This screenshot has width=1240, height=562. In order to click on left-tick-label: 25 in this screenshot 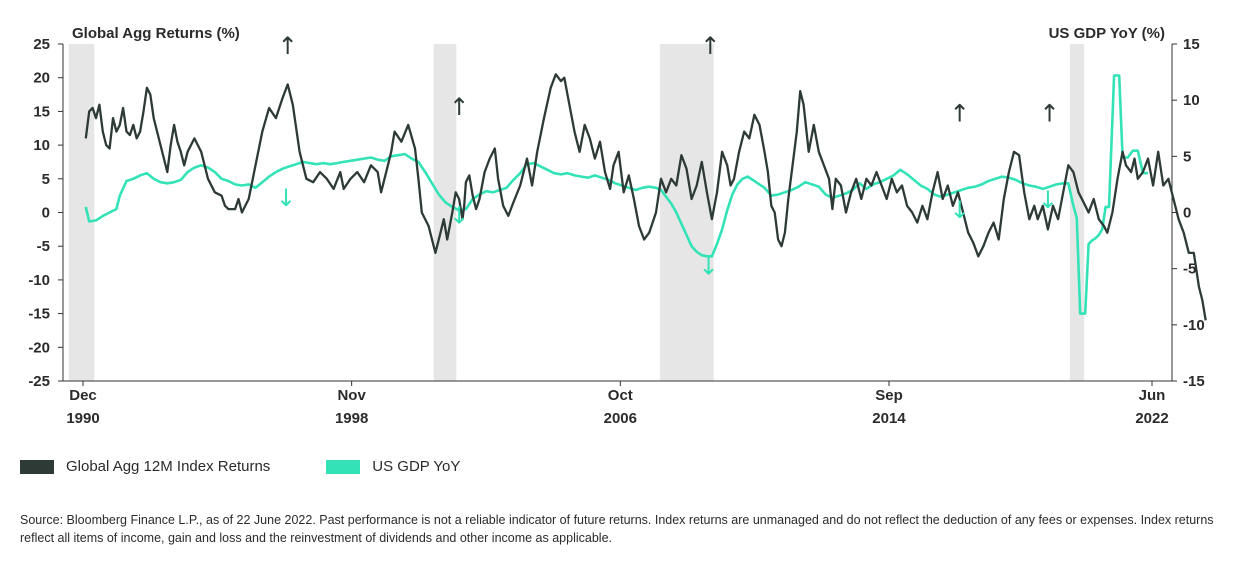, I will do `click(41, 44)`.